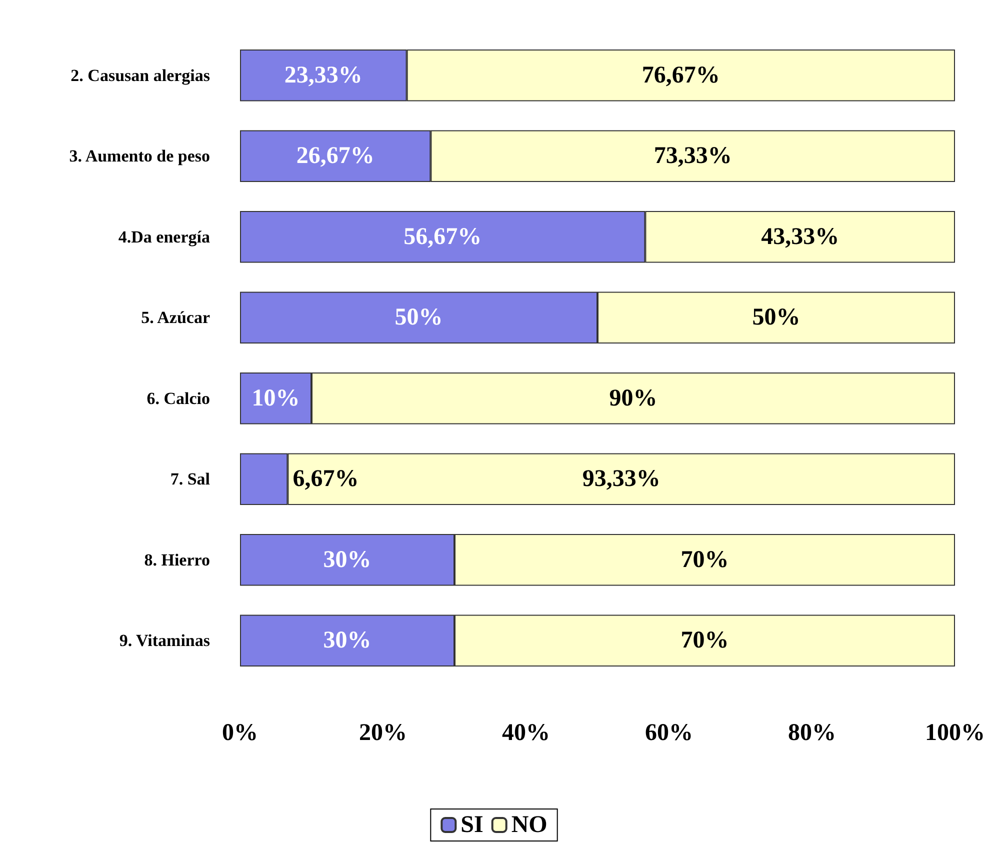 This screenshot has height=846, width=988. Describe the element at coordinates (178, 398) in the screenshot. I see `y-tick-label: 6. Calcio` at that location.